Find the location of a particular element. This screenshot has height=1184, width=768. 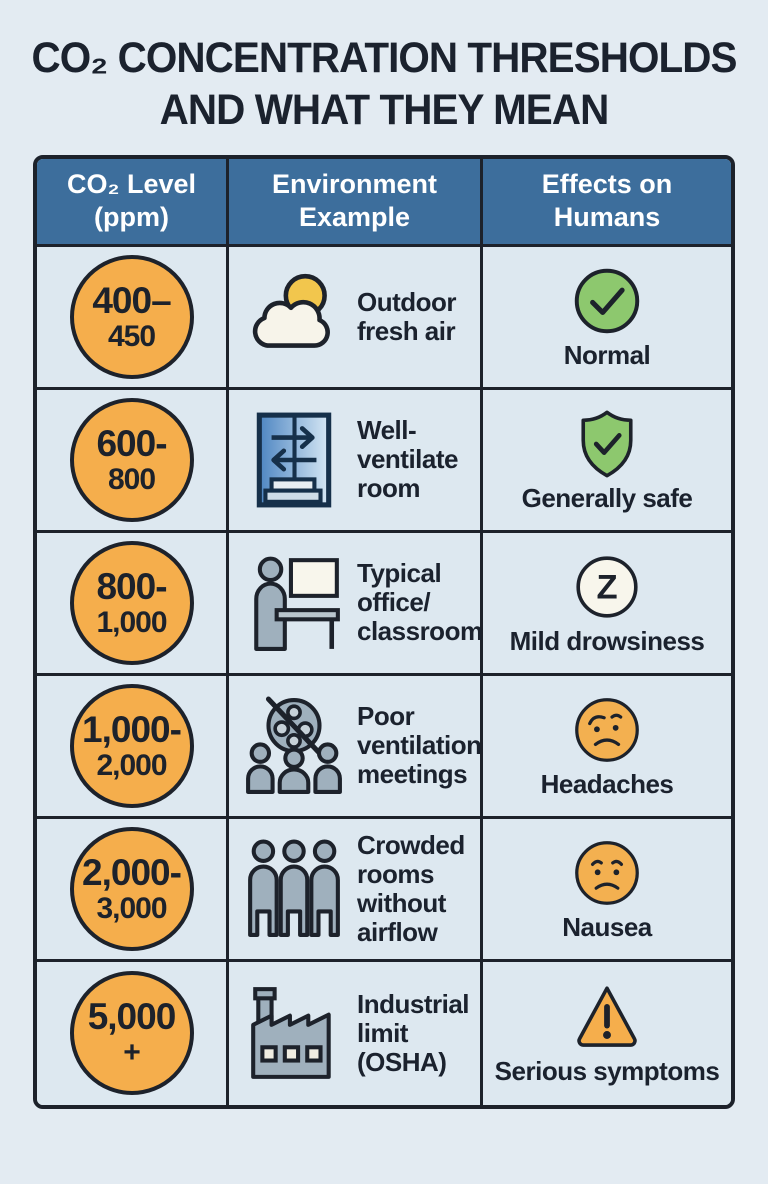

co2-level-range-top: 1,000- is located at coordinates (132, 729).